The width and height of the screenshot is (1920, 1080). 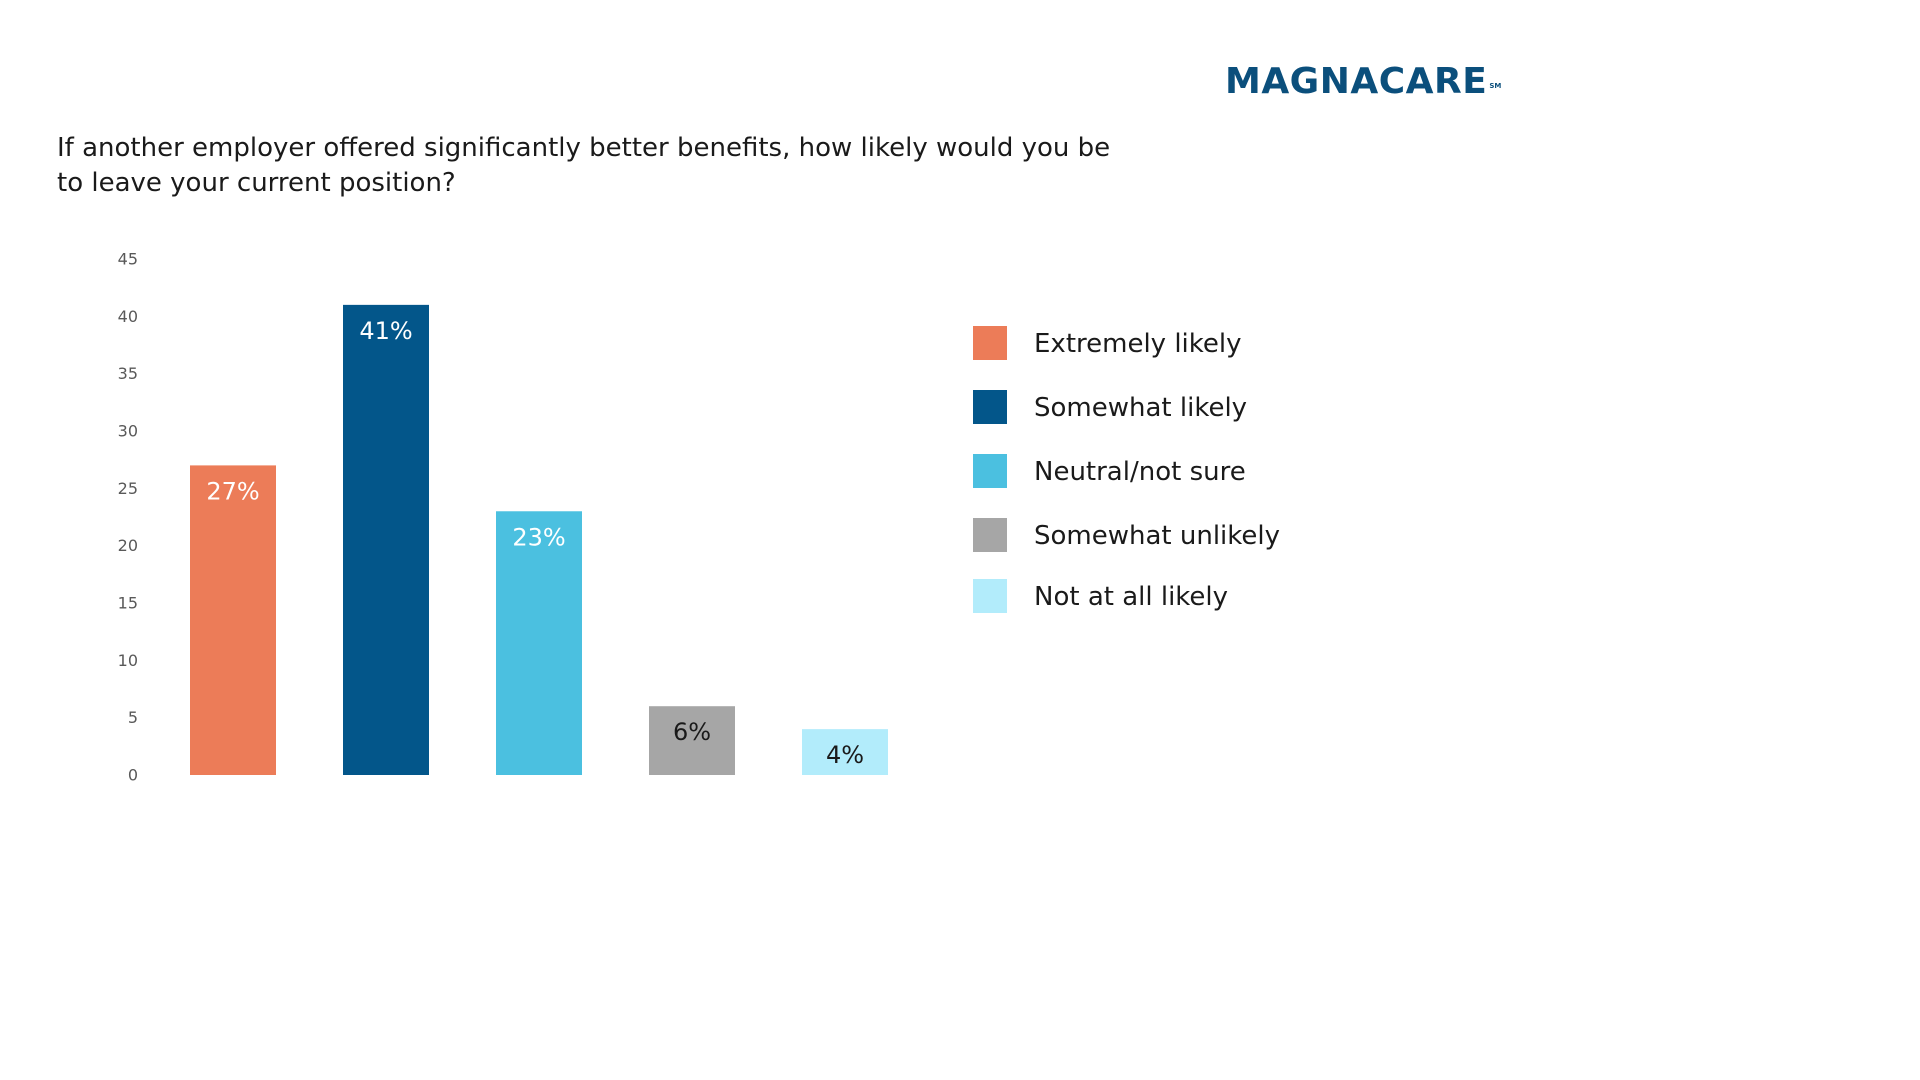 I want to click on y-tick-label: 15, so click(x=128, y=603).